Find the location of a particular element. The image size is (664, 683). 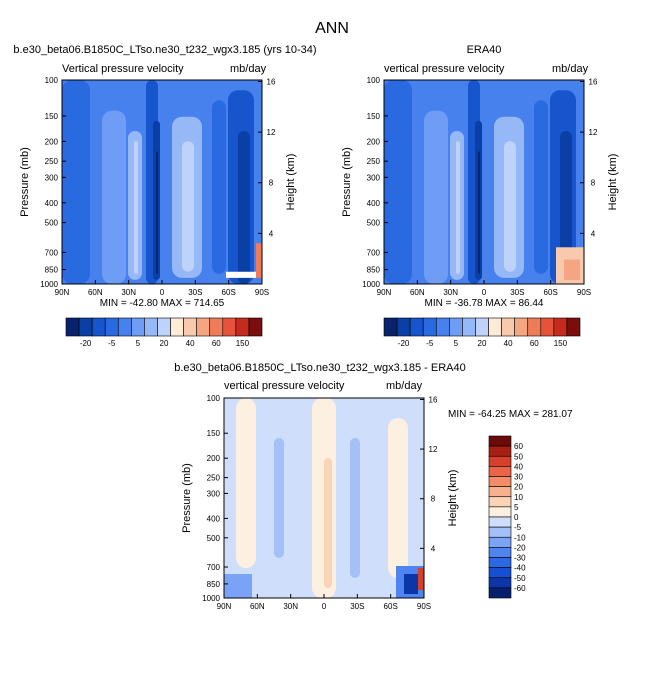

panel2-colorbar-label: 5 is located at coordinates (456, 343).